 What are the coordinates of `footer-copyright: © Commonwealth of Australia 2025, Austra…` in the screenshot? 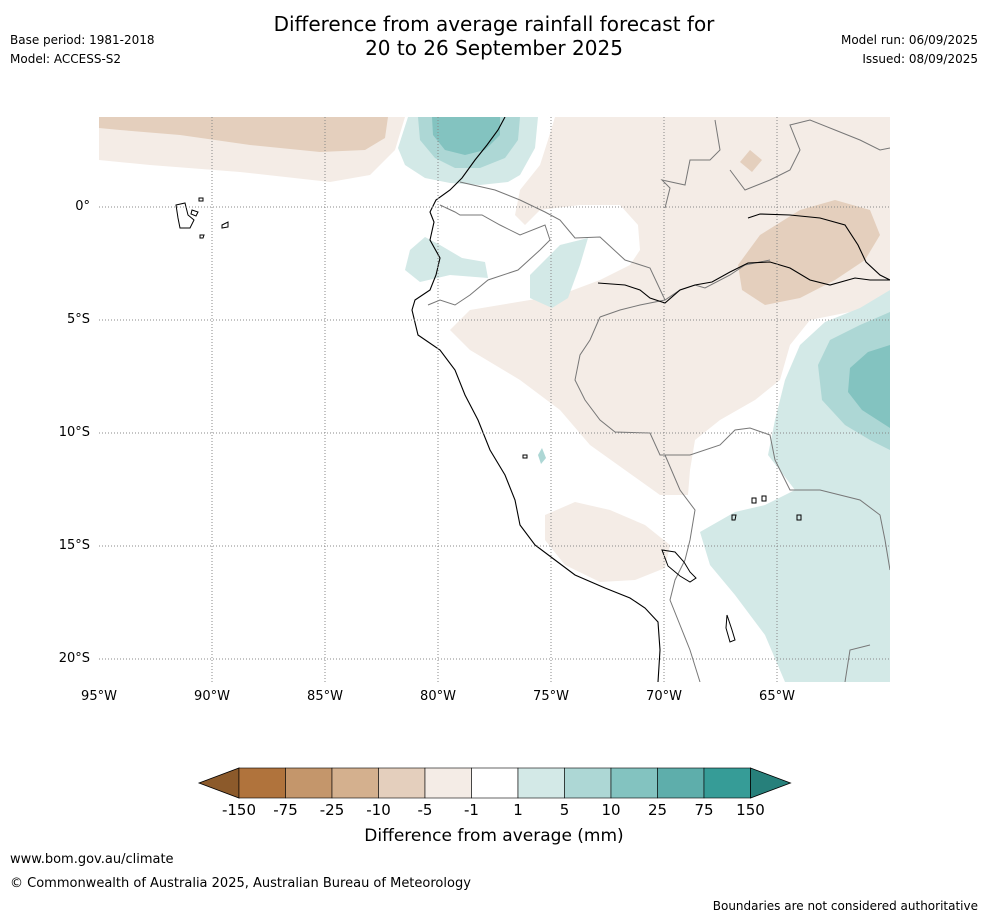 It's located at (240, 883).